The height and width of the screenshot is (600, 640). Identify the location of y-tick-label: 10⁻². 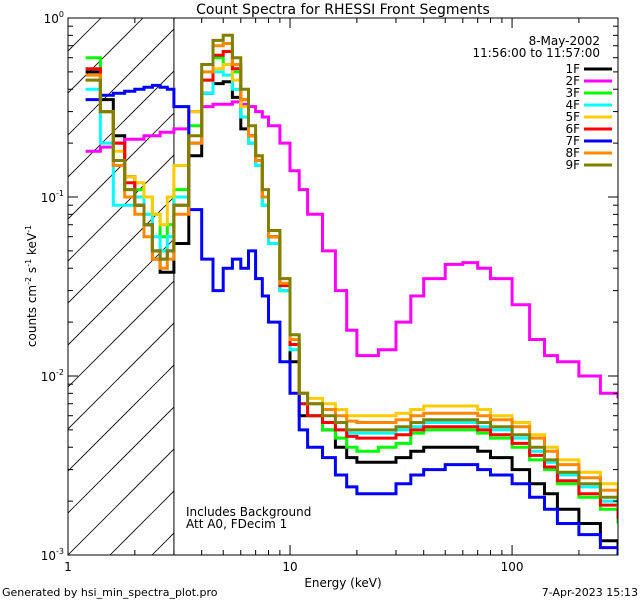
(52, 376).